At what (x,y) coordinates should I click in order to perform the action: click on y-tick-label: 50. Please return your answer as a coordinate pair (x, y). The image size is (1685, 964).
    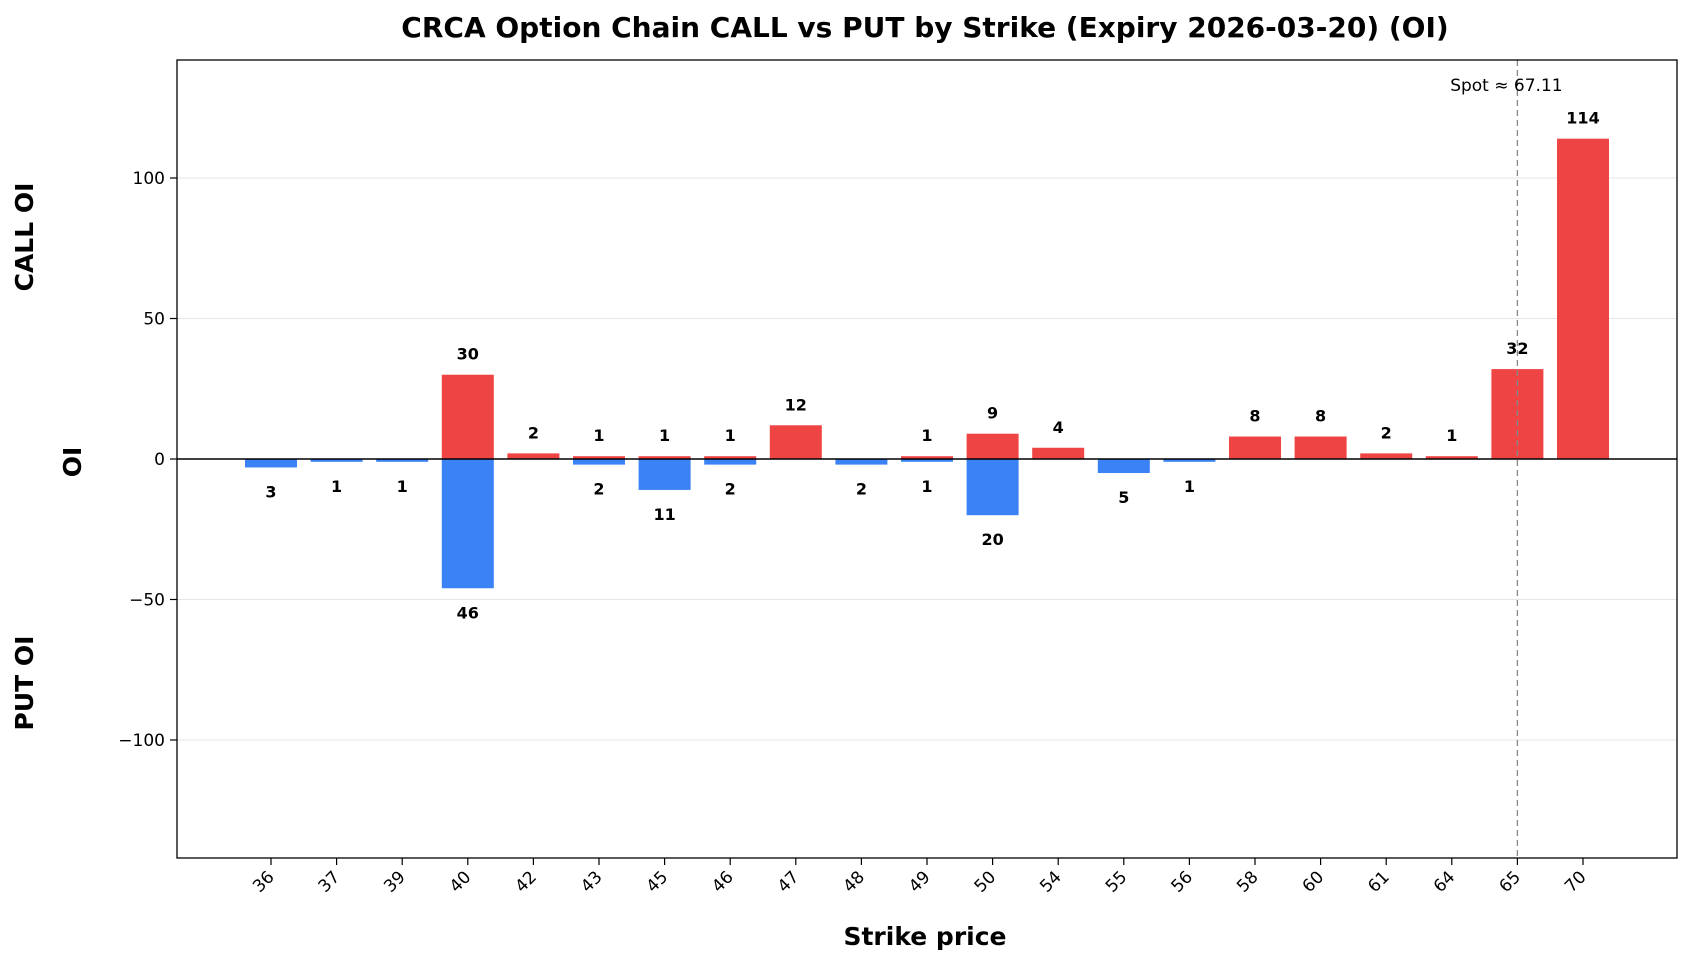
    Looking at the image, I should click on (154, 320).